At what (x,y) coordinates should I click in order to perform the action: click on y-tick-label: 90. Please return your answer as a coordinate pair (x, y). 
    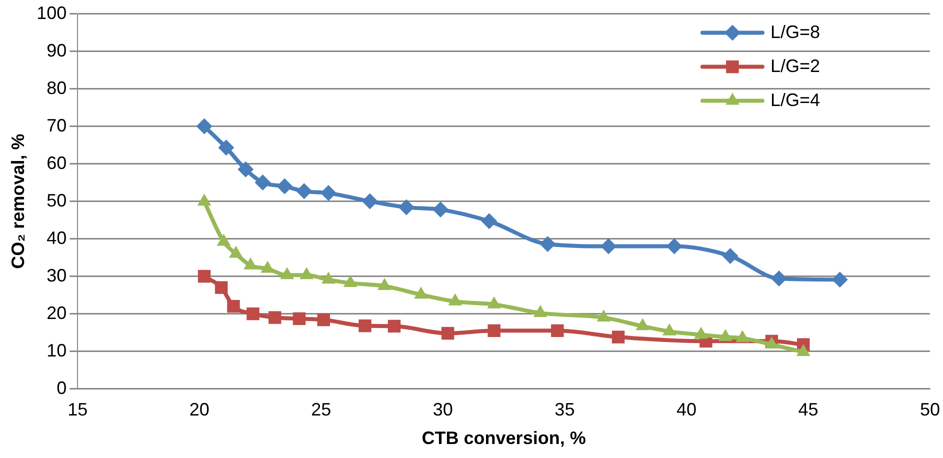
    Looking at the image, I should click on (56, 50).